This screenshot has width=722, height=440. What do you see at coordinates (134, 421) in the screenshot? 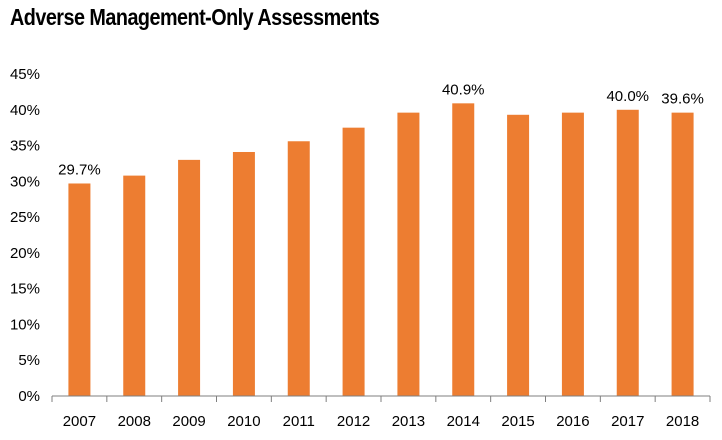
I see `x-tick-label: 2008` at bounding box center [134, 421].